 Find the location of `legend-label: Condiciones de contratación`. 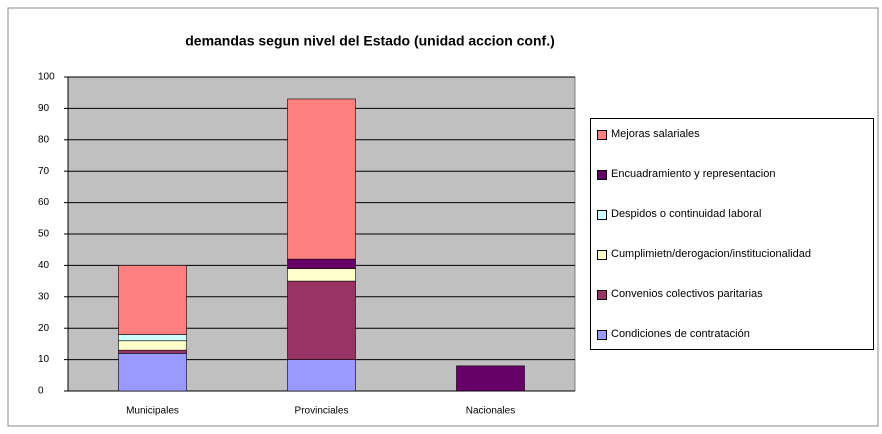

legend-label: Condiciones de contratación is located at coordinates (680, 334).